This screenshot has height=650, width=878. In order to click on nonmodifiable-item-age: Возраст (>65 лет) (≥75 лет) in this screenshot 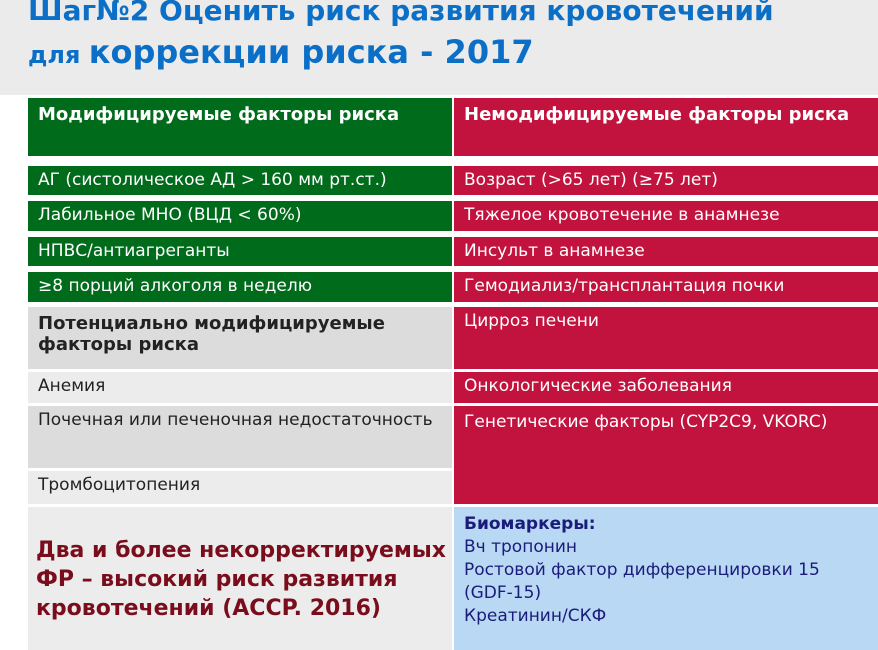, I will do `click(666, 180)`.